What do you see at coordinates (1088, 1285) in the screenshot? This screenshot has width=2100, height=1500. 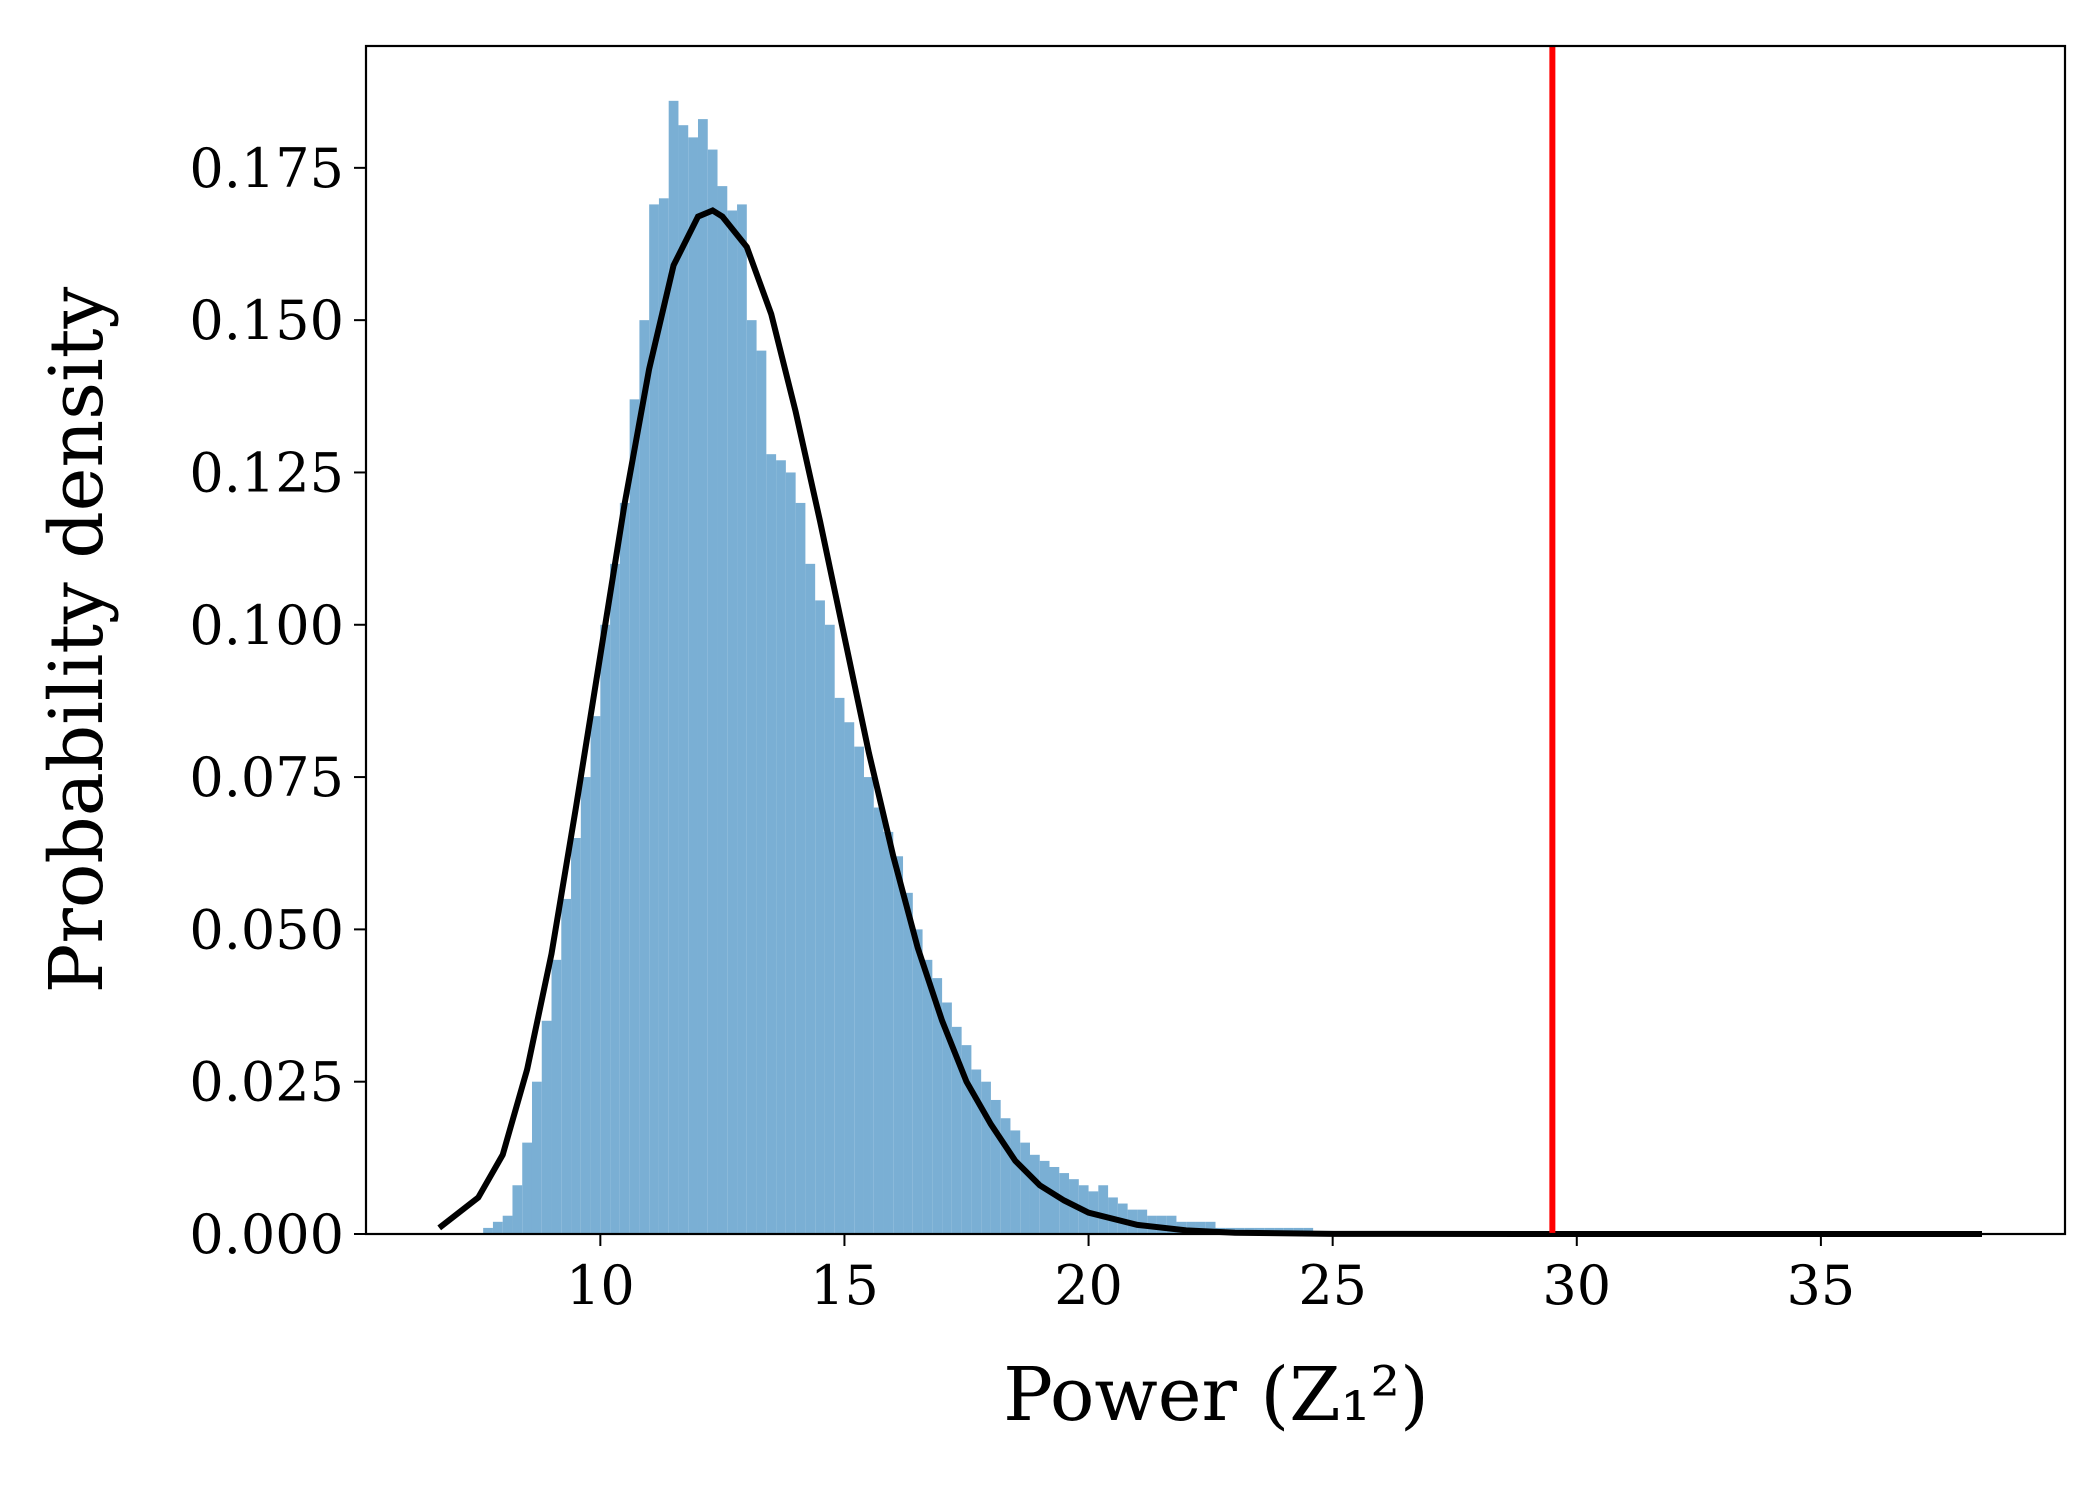 I see `x-tick-label: 20` at bounding box center [1088, 1285].